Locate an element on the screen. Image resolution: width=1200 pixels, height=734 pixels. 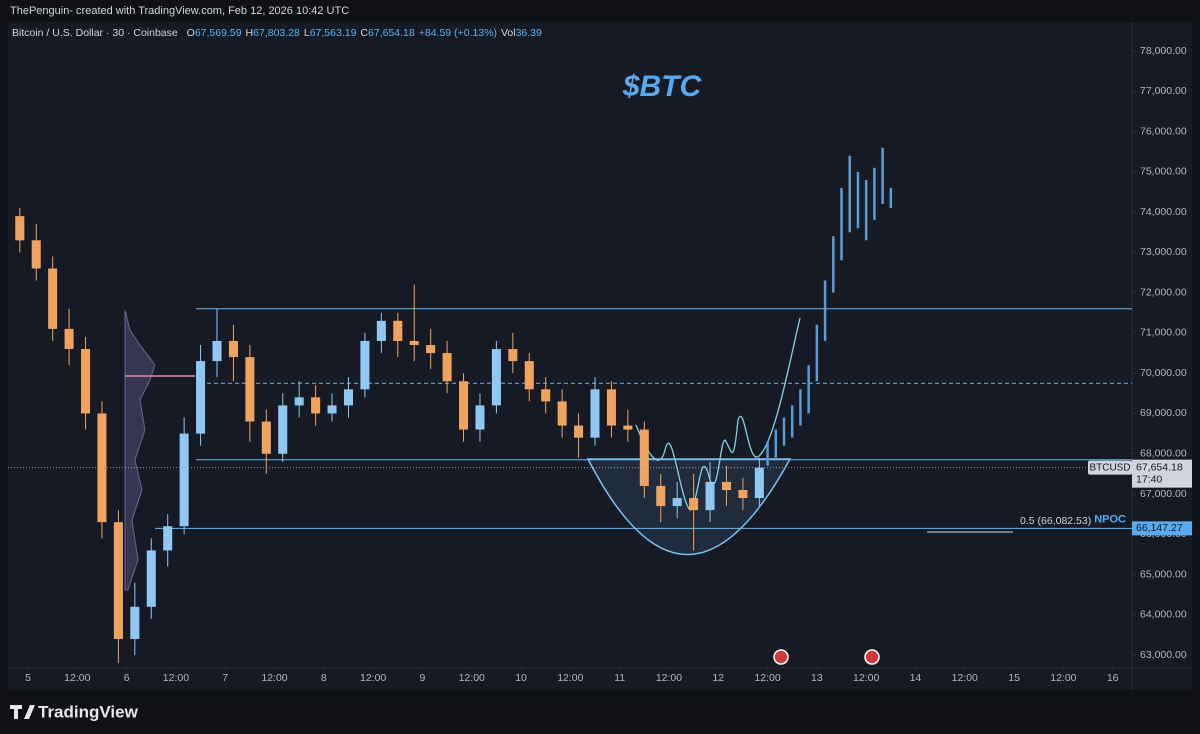
y-tick-label: 64,000.00 is located at coordinates (1163, 615).